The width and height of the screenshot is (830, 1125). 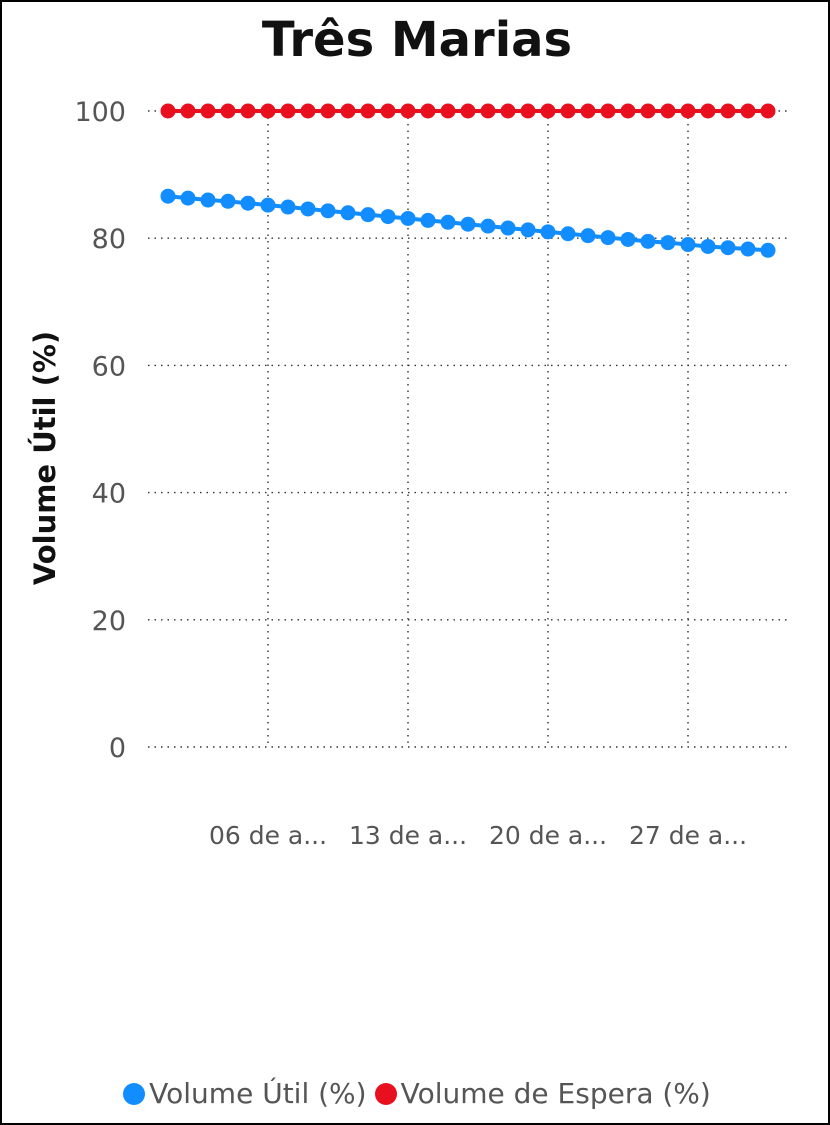 I want to click on y-tick-label: 80, so click(x=109, y=239).